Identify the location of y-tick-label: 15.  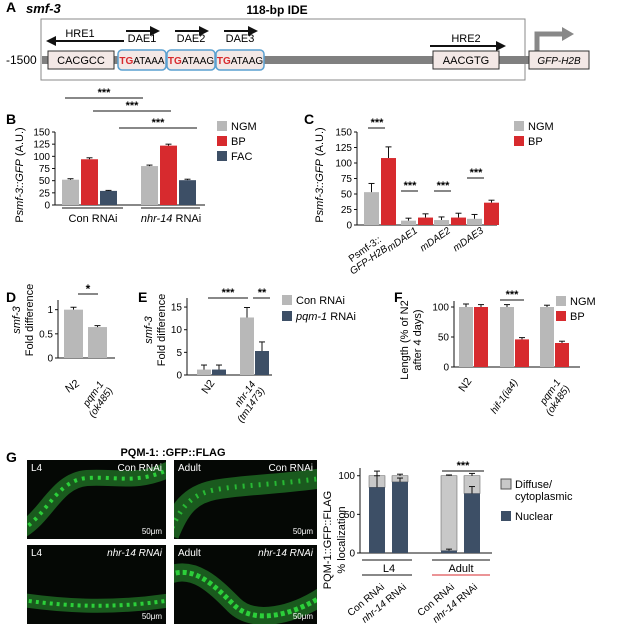
(177, 308).